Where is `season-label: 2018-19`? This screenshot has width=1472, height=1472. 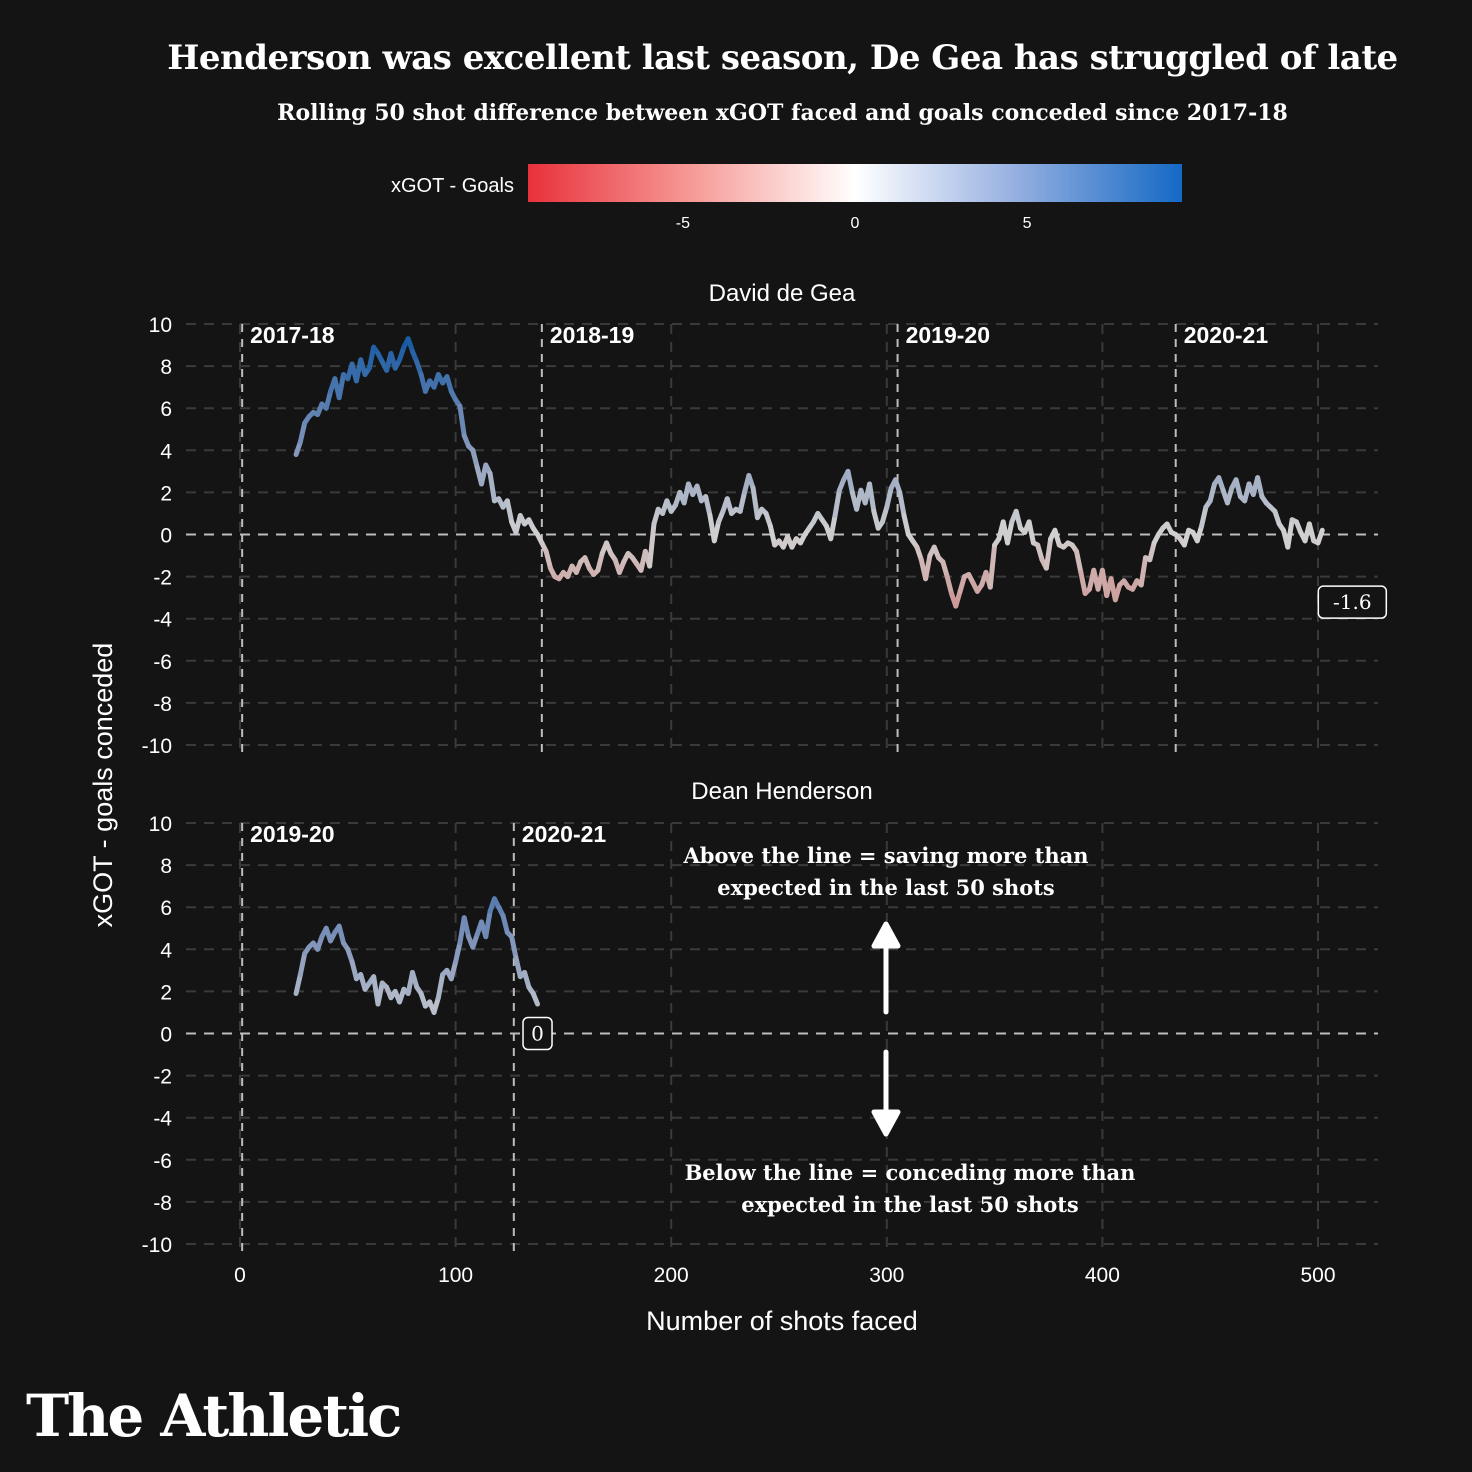 season-label: 2018-19 is located at coordinates (592, 335).